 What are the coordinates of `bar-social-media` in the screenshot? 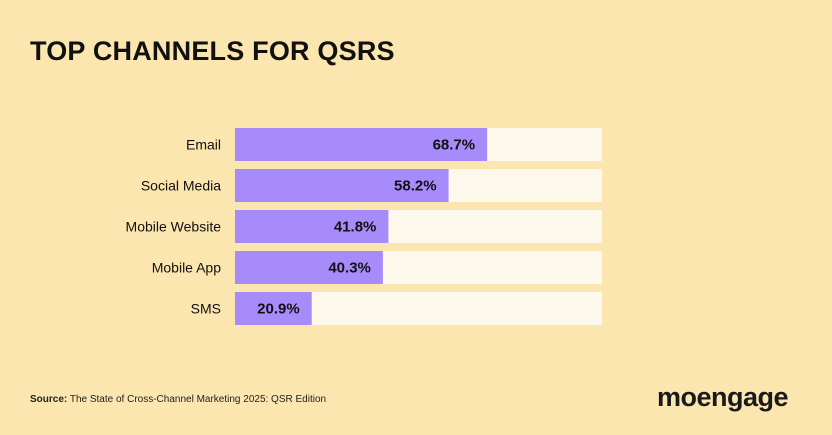 It's located at (342, 185).